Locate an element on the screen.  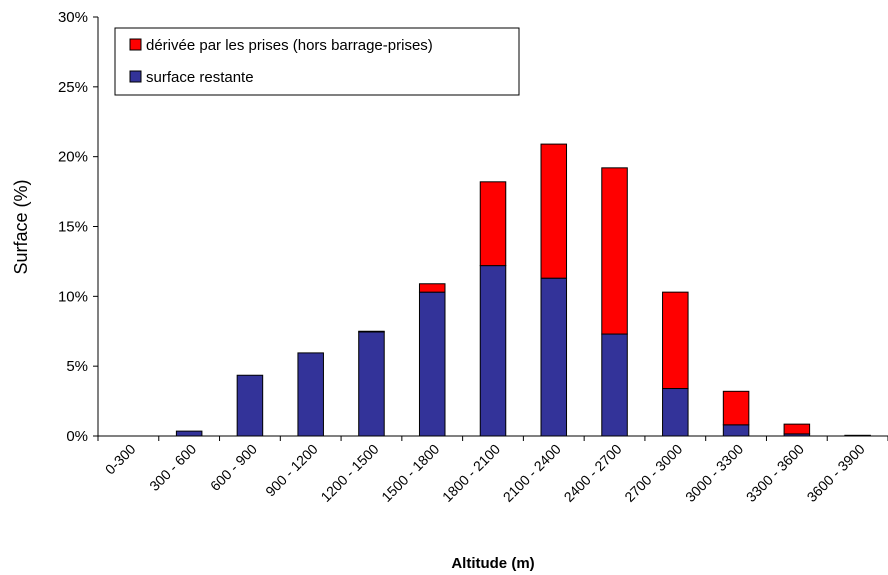
y-tick-label: 0% is located at coordinates (77, 436).